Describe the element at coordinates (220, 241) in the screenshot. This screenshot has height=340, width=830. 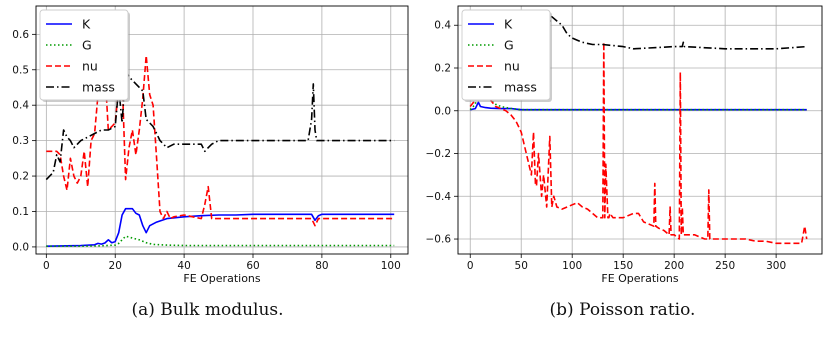
I see `series-line-G` at that location.